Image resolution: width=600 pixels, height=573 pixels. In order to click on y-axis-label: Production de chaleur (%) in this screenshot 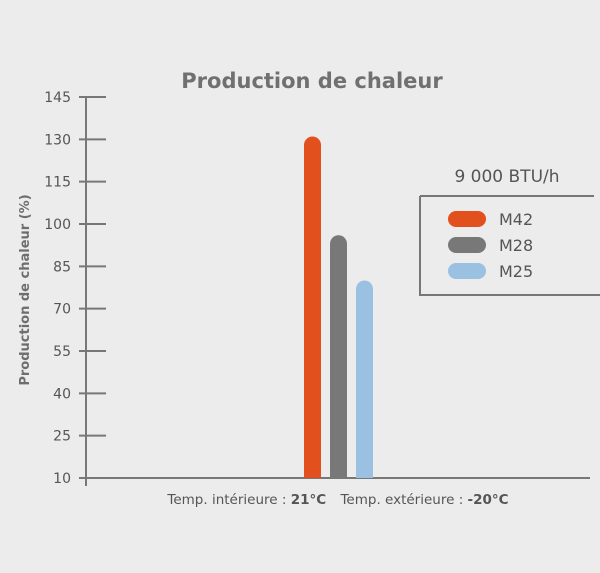, I will do `click(25, 289)`.